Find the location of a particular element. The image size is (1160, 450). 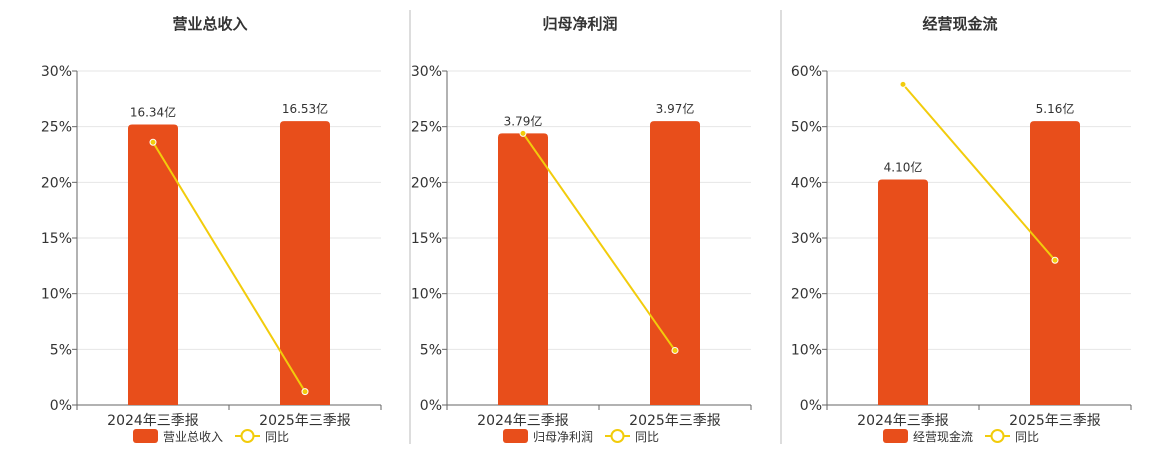

bar-value-label: 3.79亿 is located at coordinates (523, 120).